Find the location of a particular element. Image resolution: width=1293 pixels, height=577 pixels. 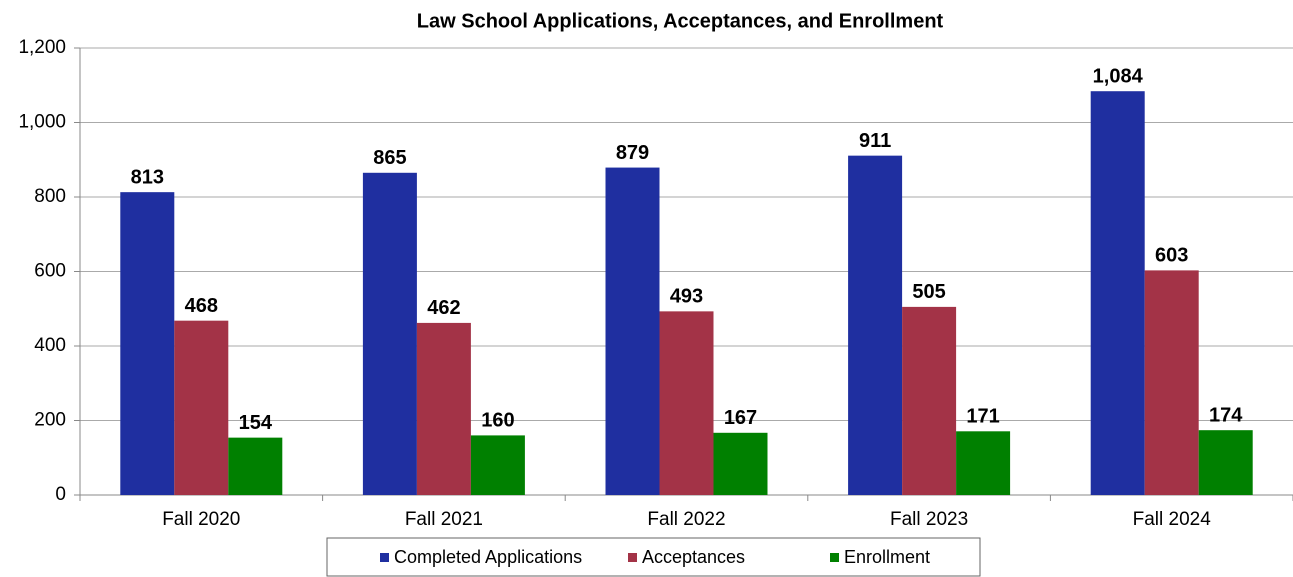

data-label: 174 is located at coordinates (1226, 415).